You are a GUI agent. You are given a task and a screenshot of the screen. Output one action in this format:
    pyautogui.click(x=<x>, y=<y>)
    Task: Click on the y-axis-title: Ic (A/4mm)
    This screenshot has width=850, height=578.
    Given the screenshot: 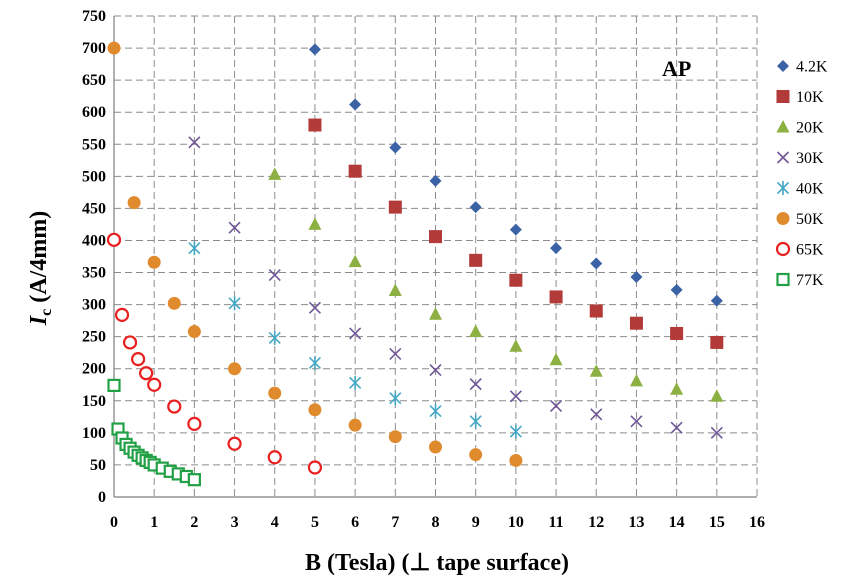 What is the action you would take?
    pyautogui.click(x=40, y=268)
    